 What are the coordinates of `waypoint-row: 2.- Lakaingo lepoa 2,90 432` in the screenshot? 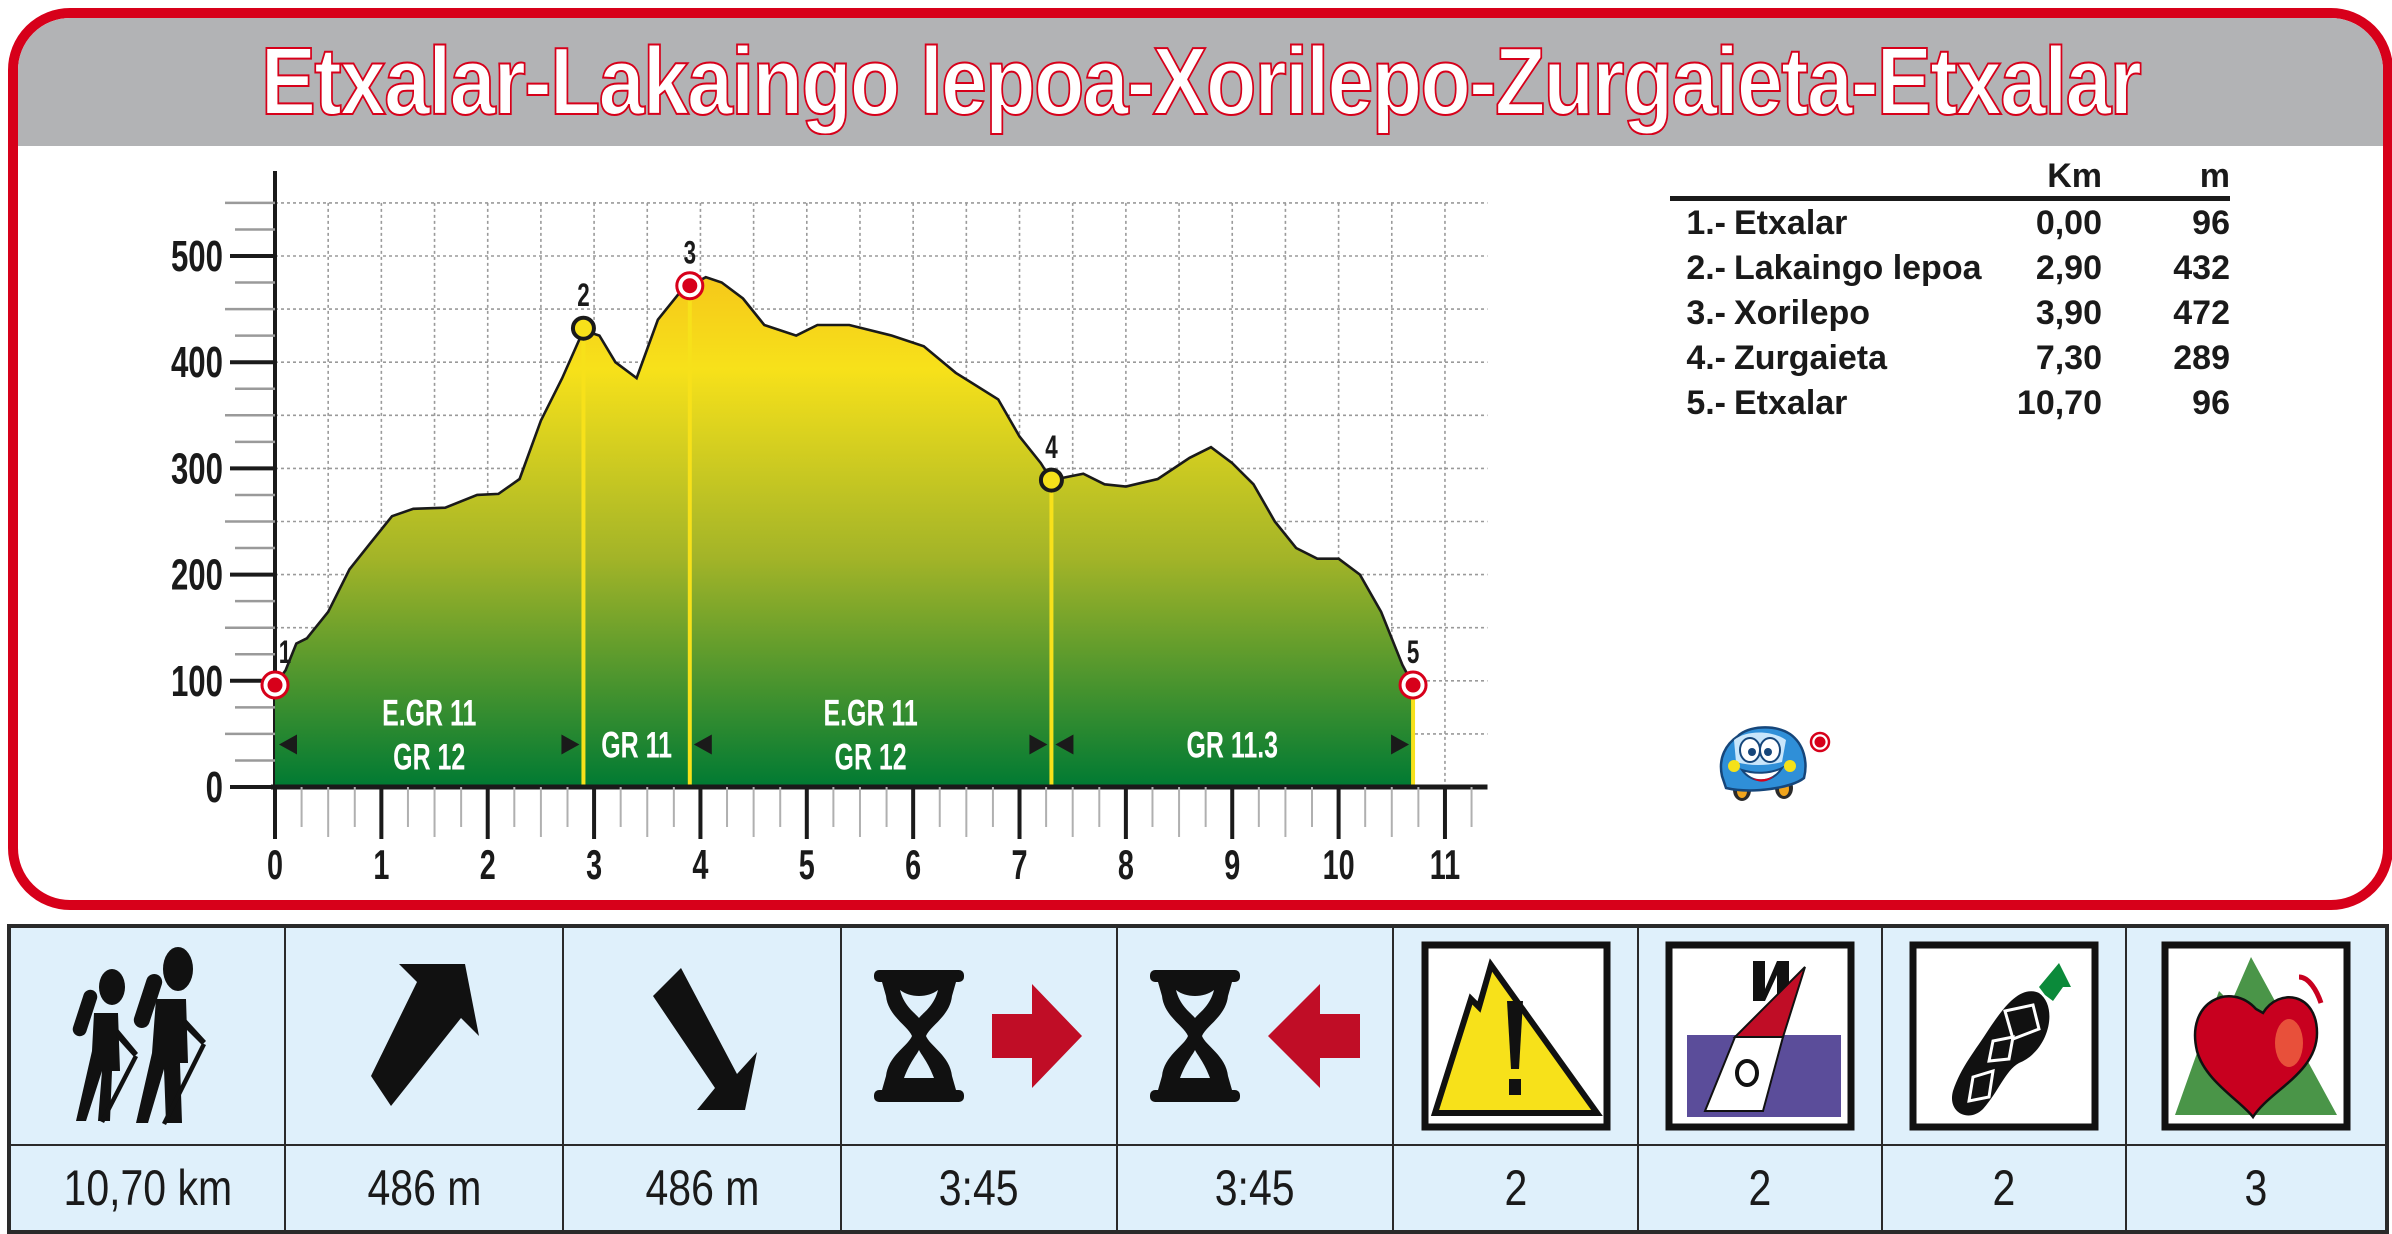 It's located at (1950, 268).